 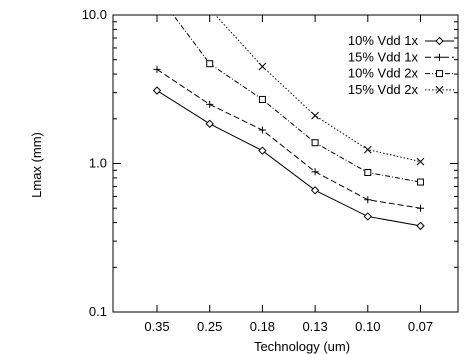 What do you see at coordinates (341, 114) in the screenshot?
I see `series-line` at bounding box center [341, 114].